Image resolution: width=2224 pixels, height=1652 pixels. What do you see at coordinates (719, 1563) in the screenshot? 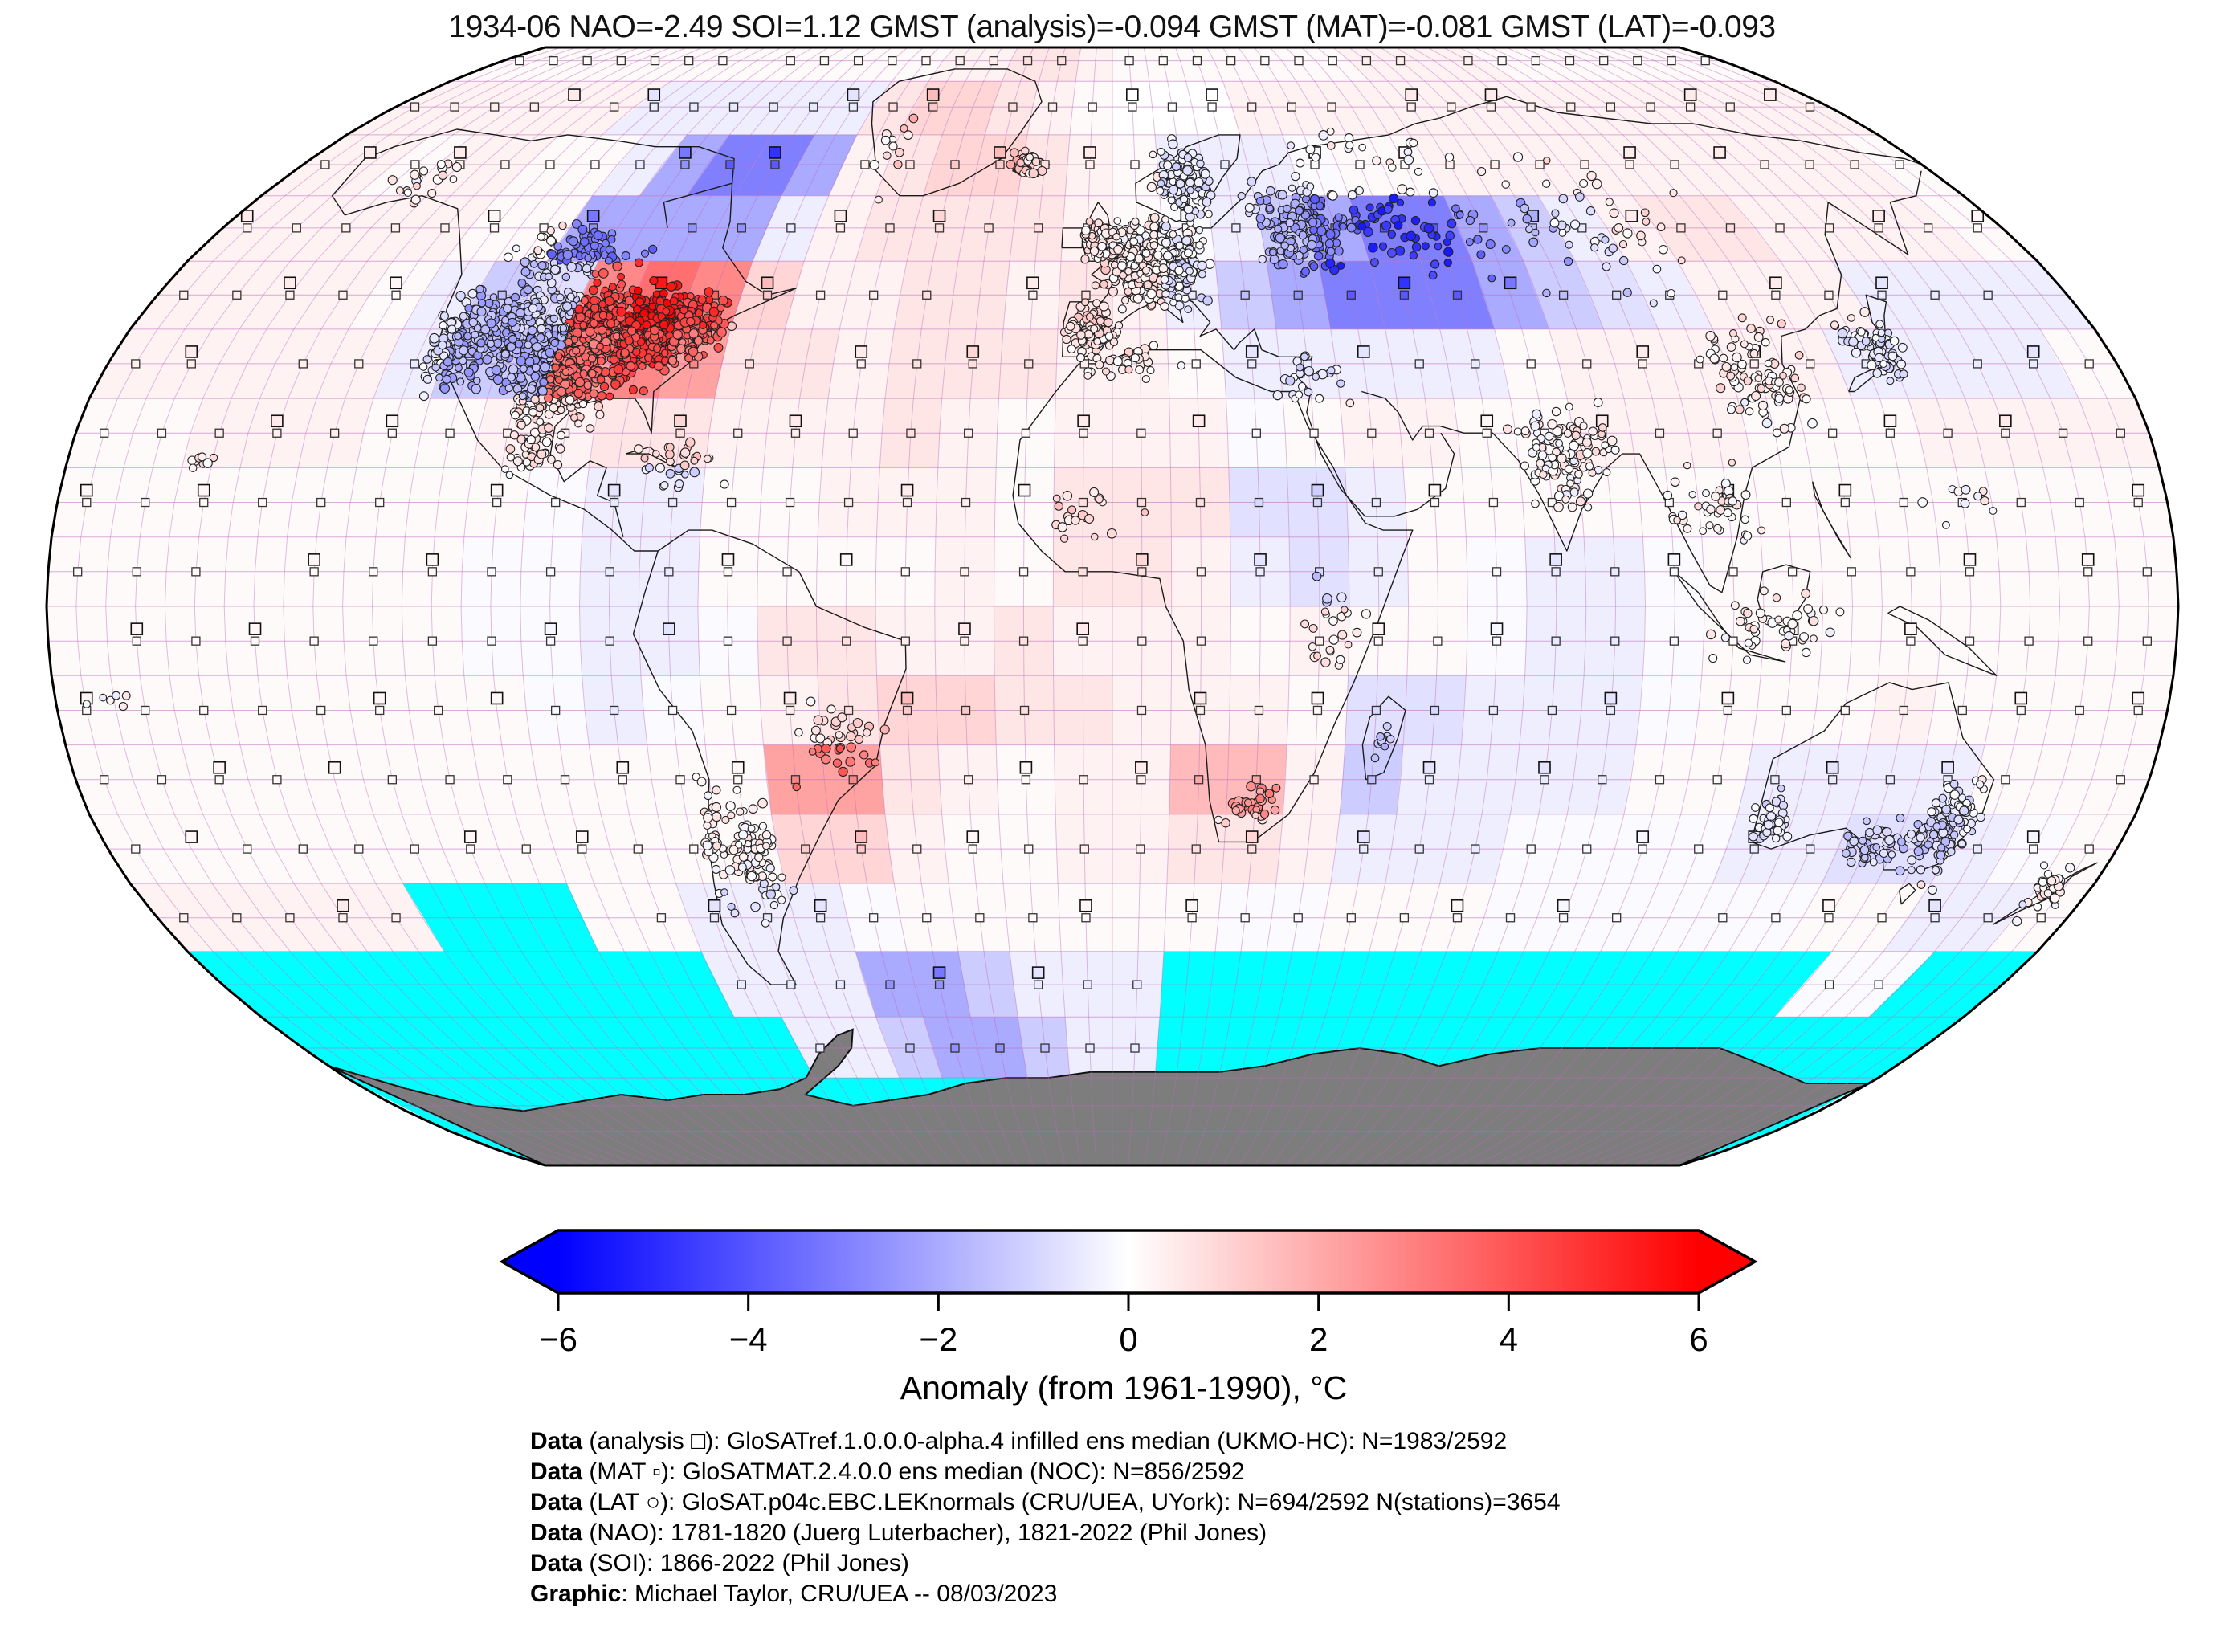
I see `caption-line: Data (SOI): 1866-2022 (Phil Jones)` at bounding box center [719, 1563].